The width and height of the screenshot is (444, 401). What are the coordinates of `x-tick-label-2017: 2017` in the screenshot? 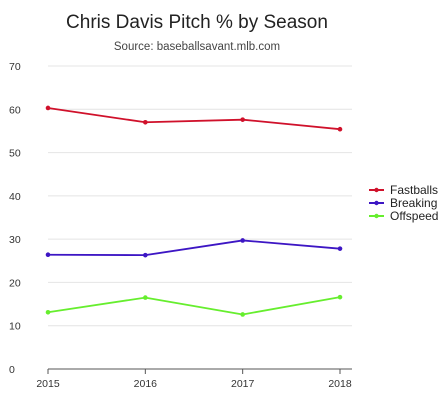 It's located at (243, 384).